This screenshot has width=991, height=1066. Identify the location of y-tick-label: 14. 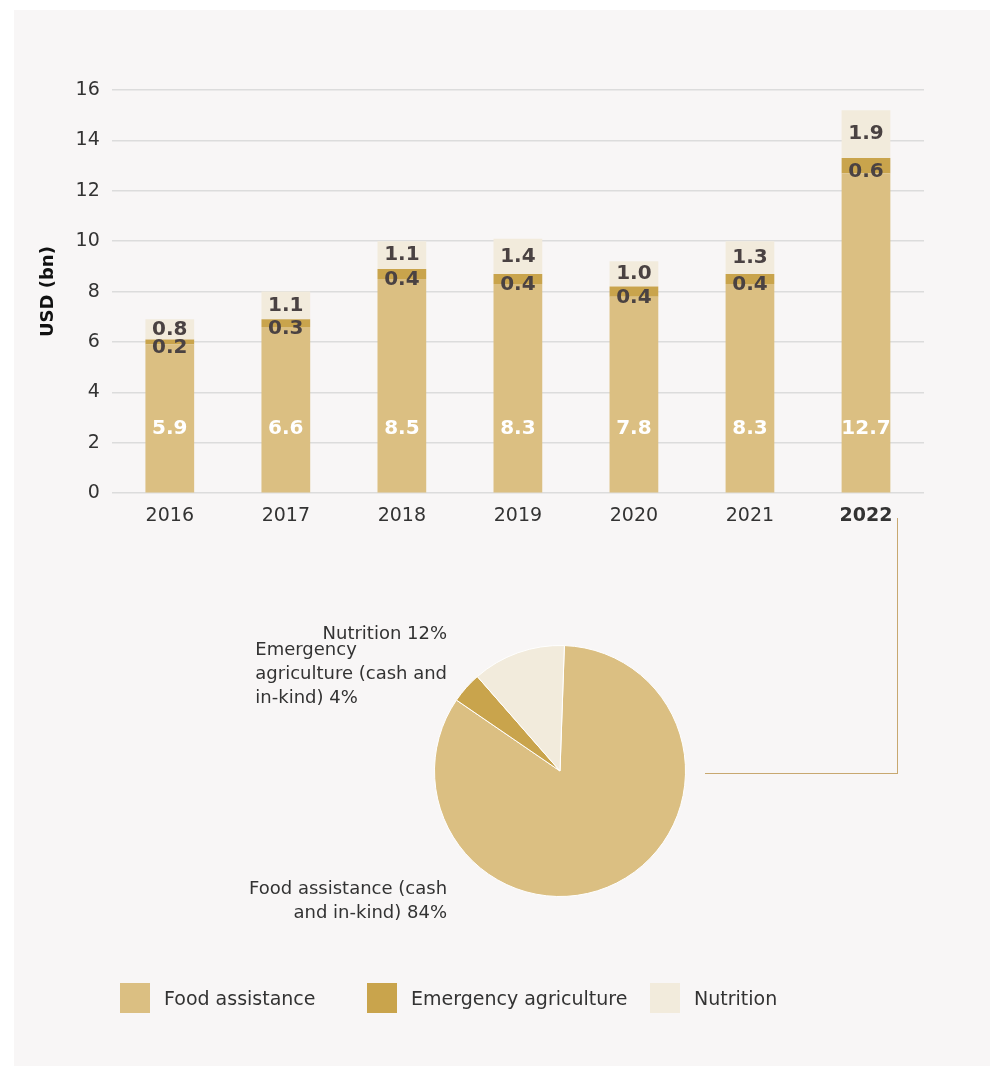
(87, 138).